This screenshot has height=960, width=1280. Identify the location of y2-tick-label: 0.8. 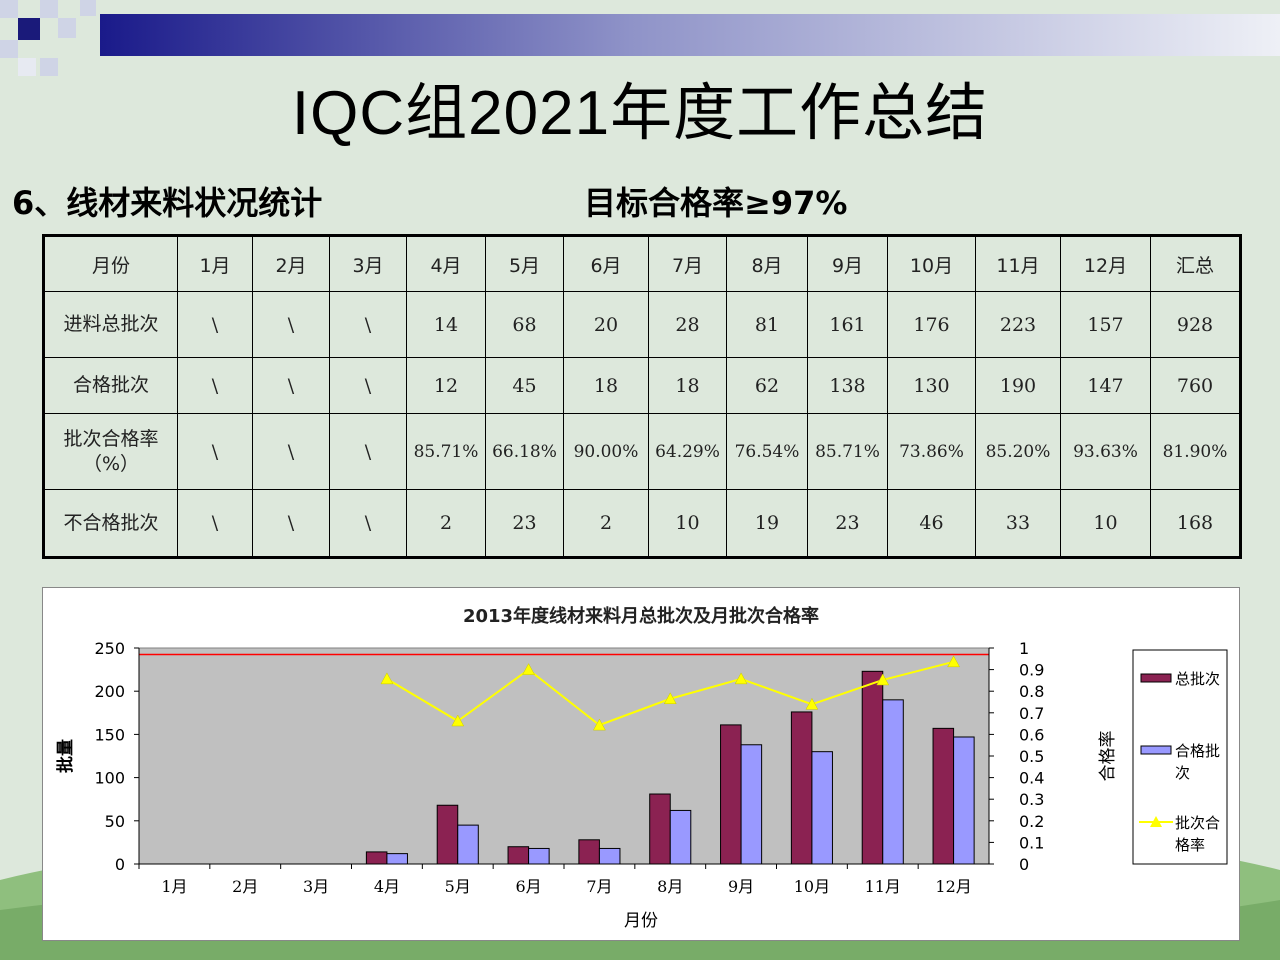
(1031, 691).